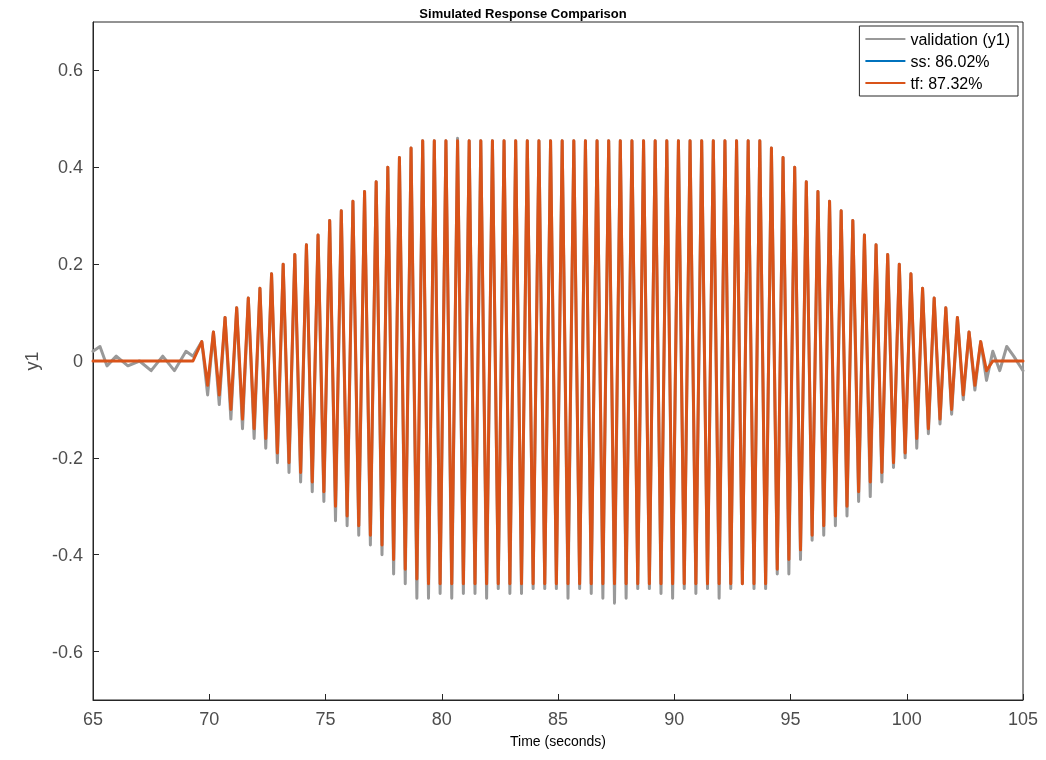  I want to click on x-tick-label: 105, so click(1023, 719).